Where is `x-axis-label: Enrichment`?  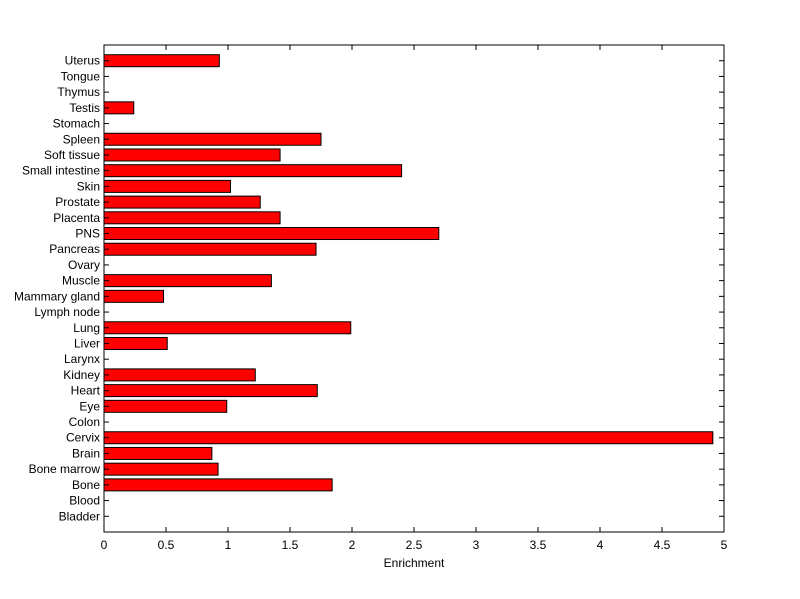 x-axis-label: Enrichment is located at coordinates (414, 563).